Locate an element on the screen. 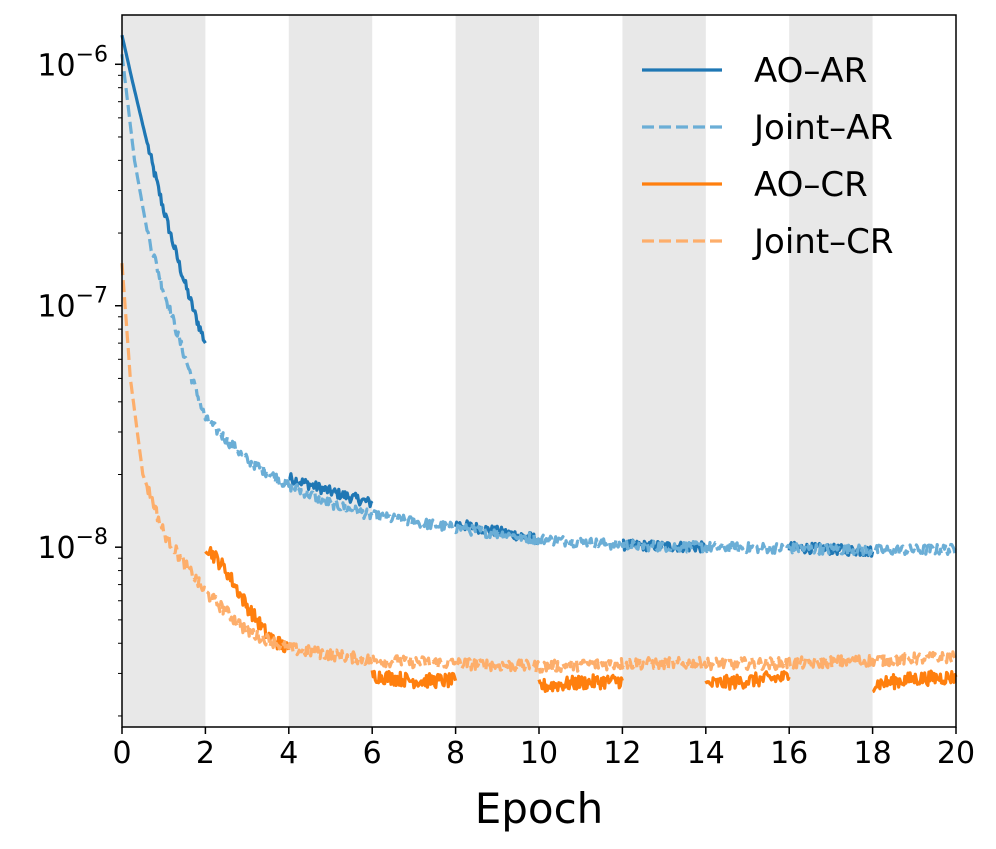 This screenshot has width=996, height=849. legend-label: AO–AR is located at coordinates (810, 71).